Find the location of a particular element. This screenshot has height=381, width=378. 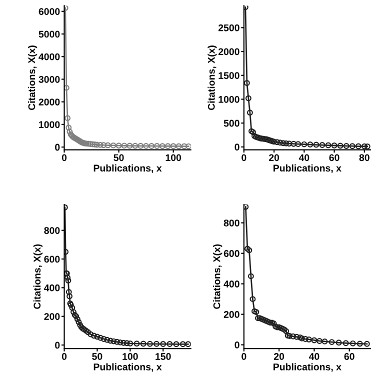

y-tick-label: 5000 is located at coordinates (49, 34).